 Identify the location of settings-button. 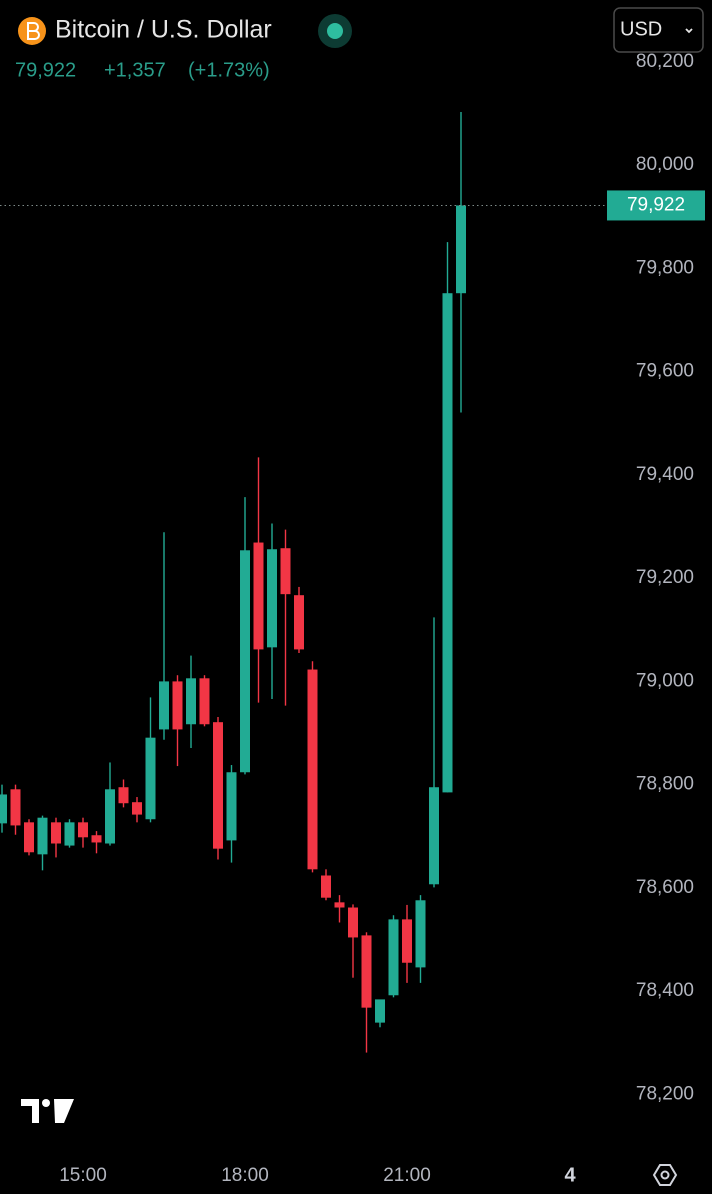
(665, 1175).